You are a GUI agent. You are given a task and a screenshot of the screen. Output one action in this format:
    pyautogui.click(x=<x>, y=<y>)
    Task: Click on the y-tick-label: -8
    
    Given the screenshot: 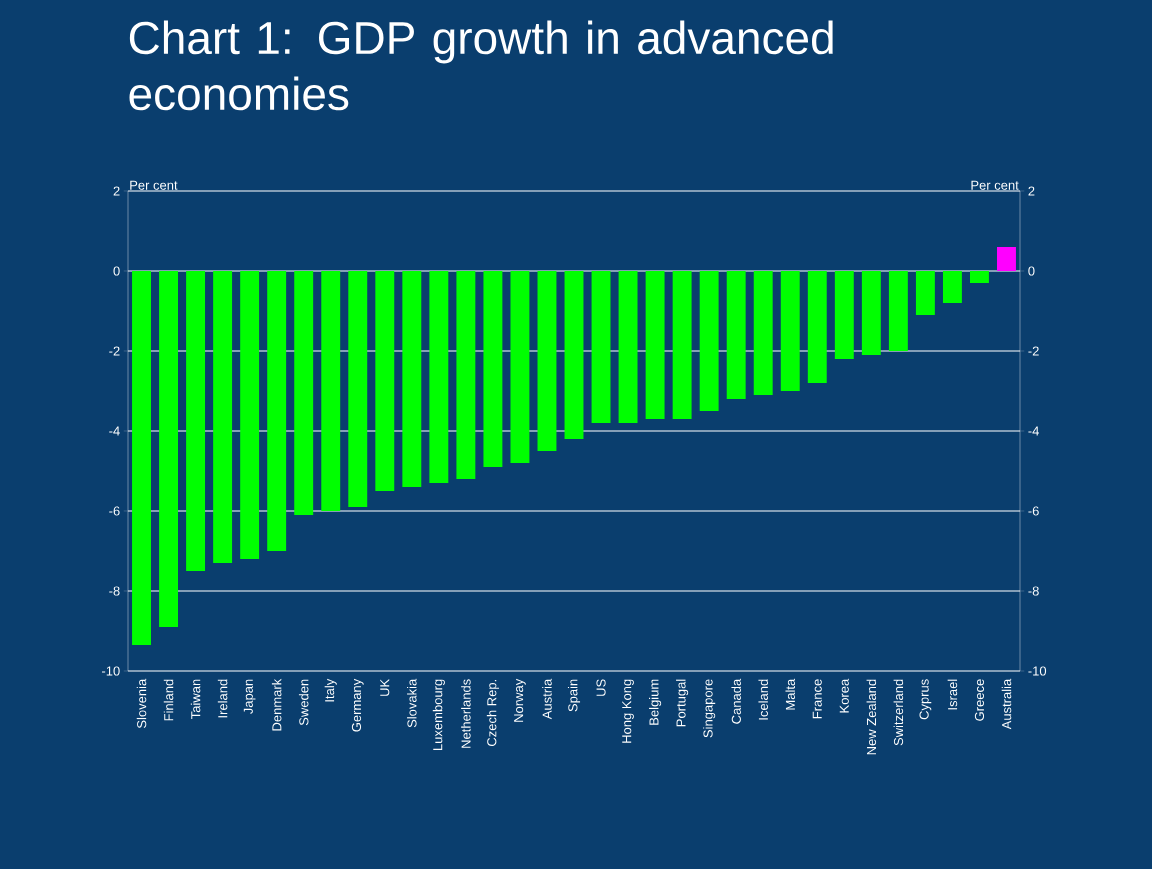 What is the action you would take?
    pyautogui.click(x=114, y=591)
    